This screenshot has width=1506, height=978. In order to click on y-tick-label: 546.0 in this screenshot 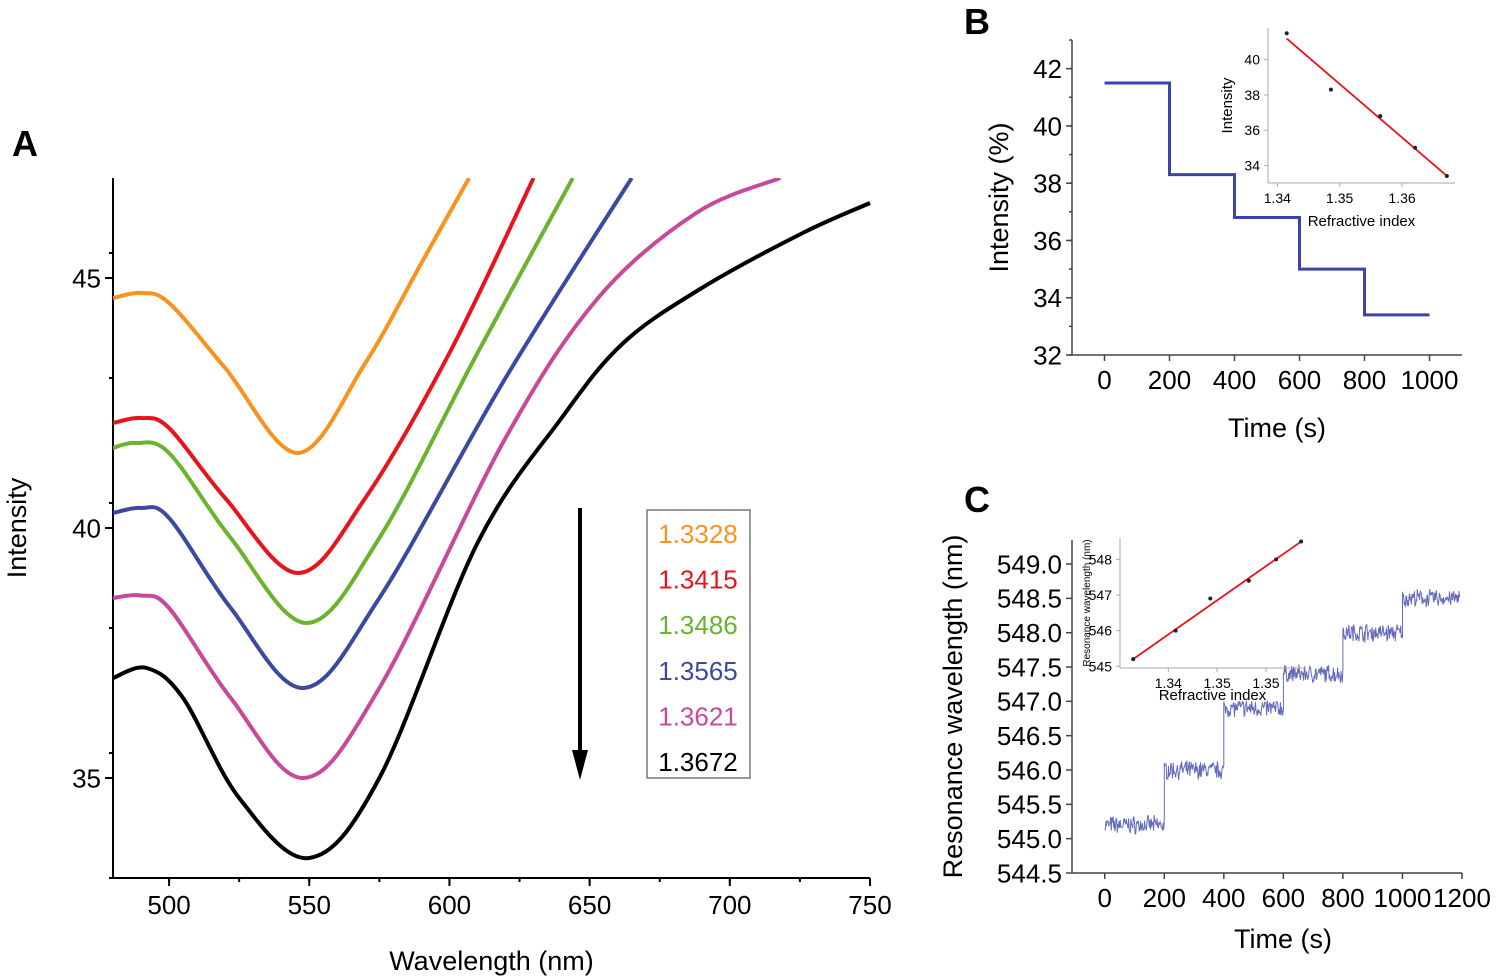, I will do `click(1029, 770)`.